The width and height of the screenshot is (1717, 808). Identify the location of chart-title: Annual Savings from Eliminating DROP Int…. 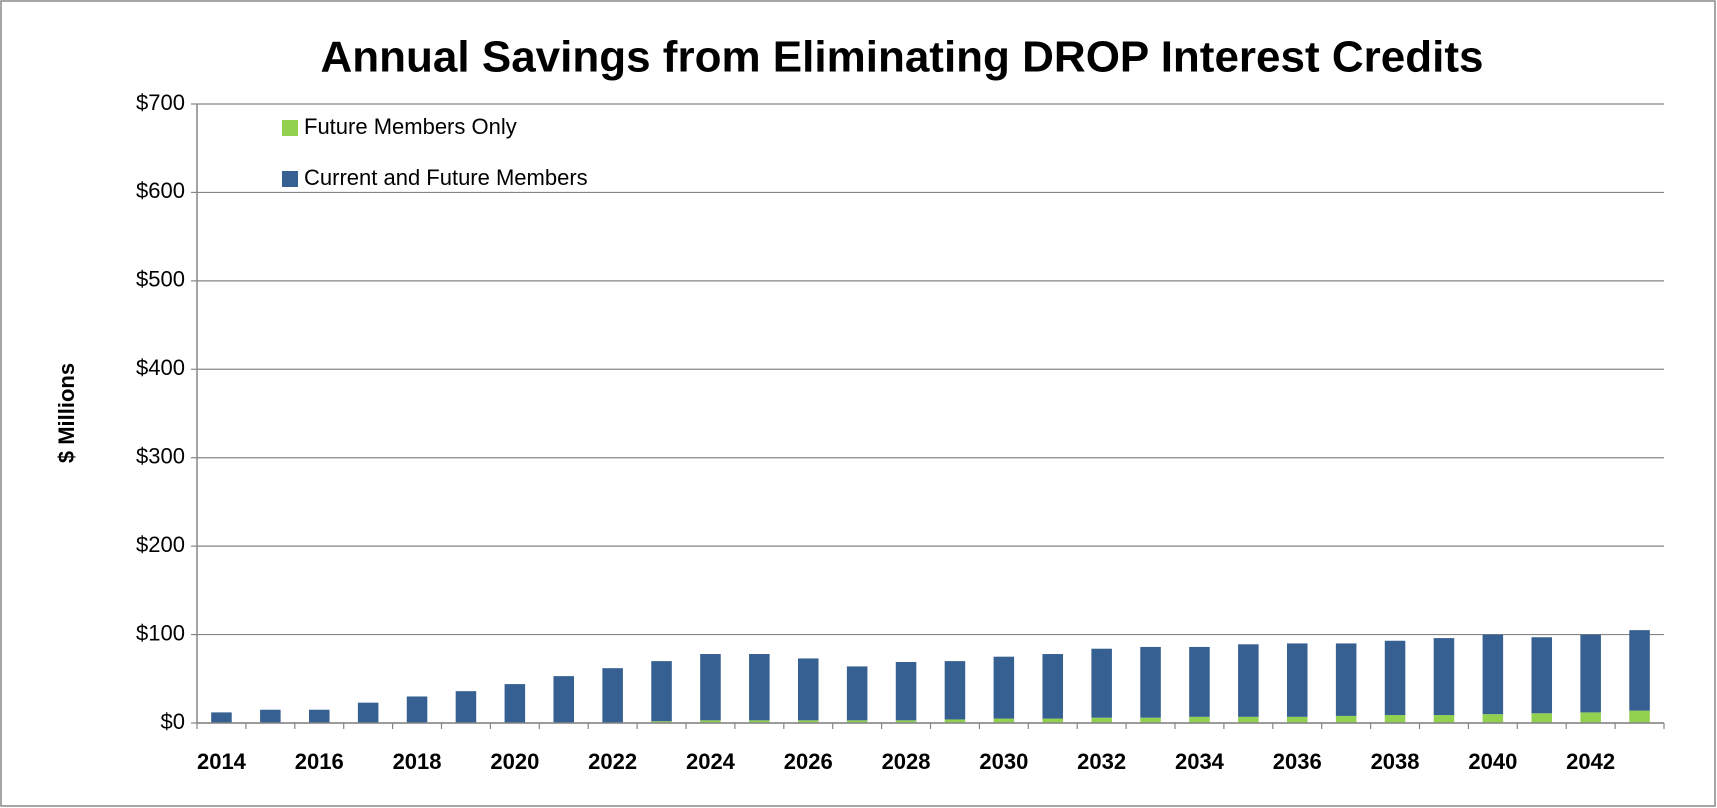
(902, 57).